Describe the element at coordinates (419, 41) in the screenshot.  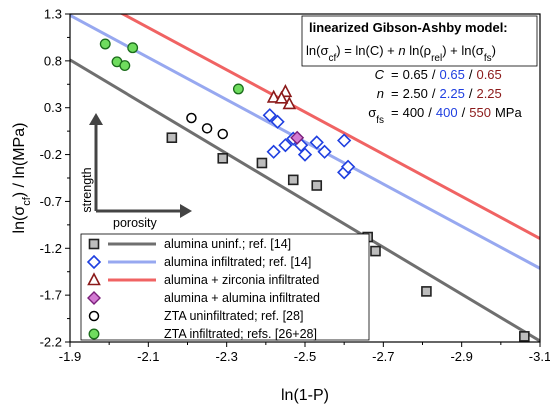
I see `model-box-frame` at that location.